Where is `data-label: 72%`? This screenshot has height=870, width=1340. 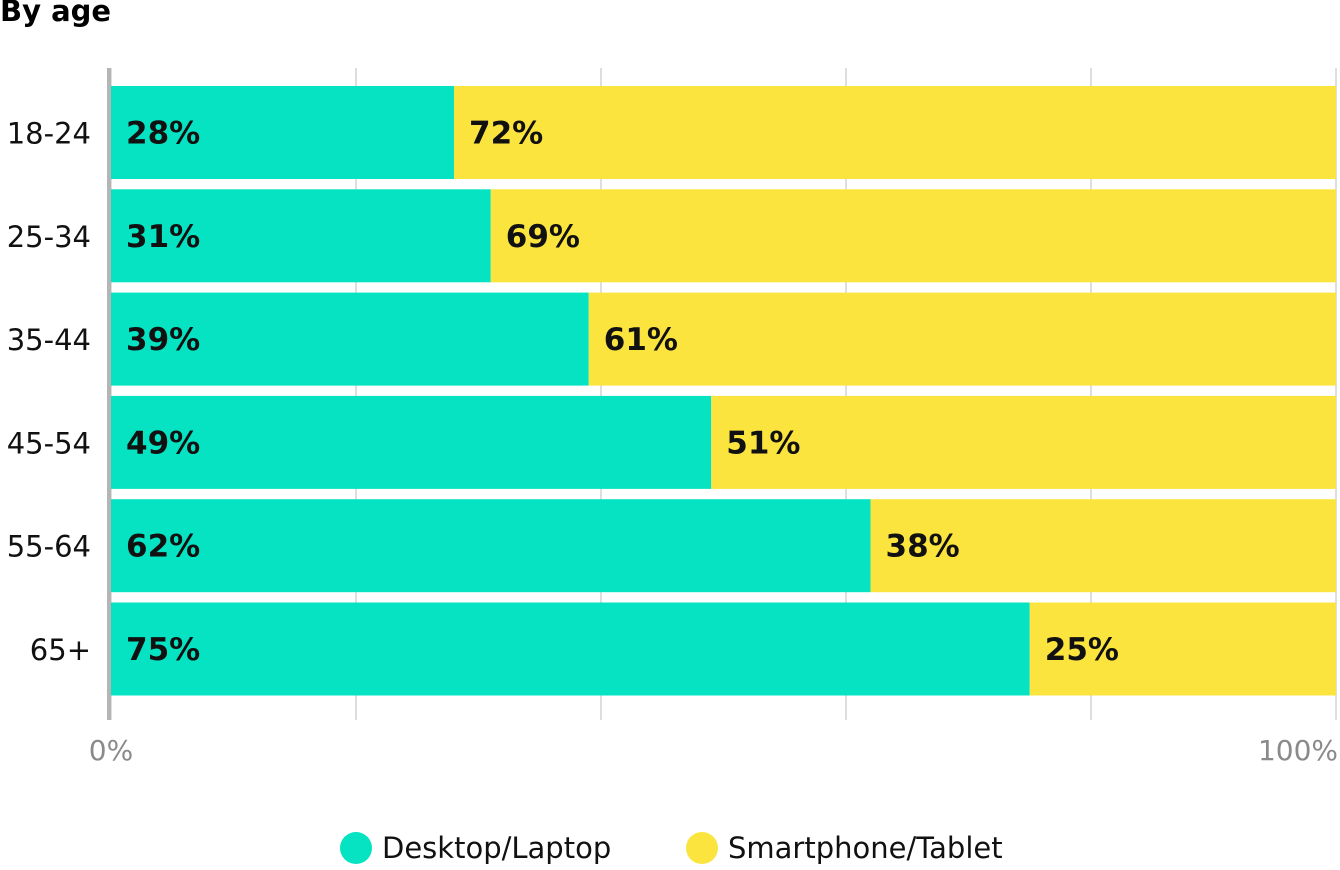 data-label: 72% is located at coordinates (506, 134).